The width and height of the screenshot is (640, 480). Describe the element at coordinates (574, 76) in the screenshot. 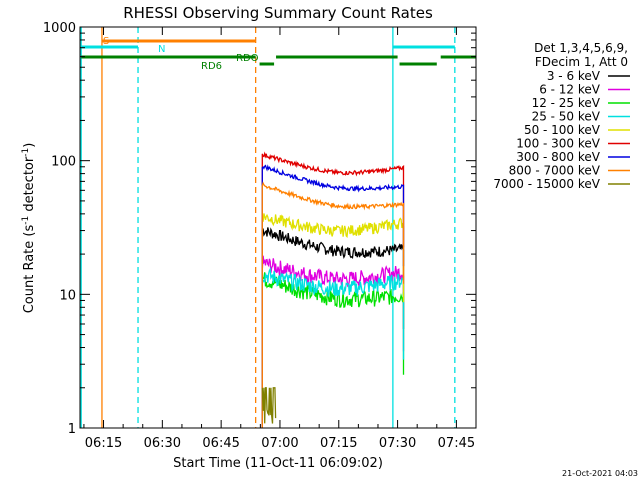

I see `legend-label-0: 3 - 6 keV` at that location.